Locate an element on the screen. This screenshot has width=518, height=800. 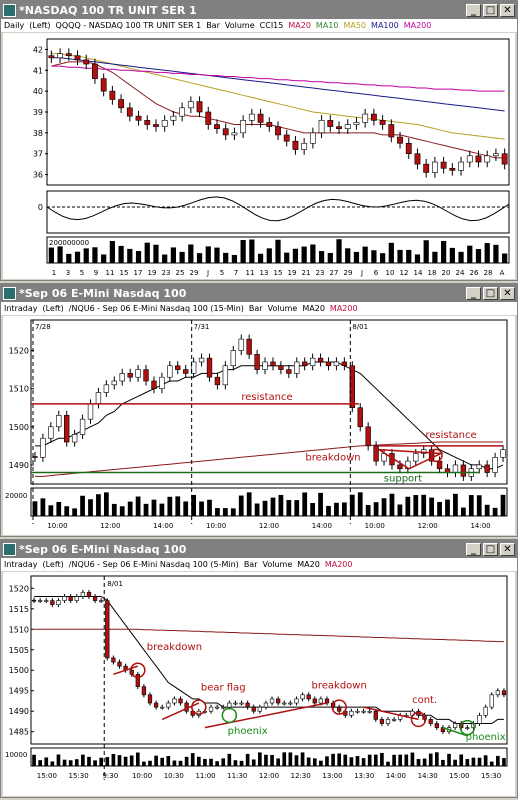
daily-x-tick: 6 is located at coordinates (376, 273).